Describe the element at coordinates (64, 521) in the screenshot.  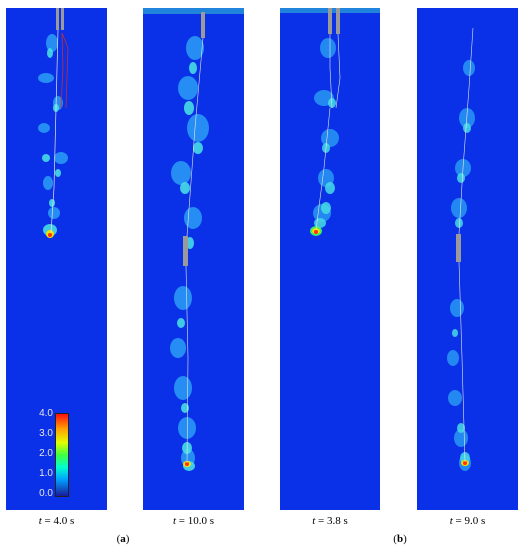
I see `time-value: 4.0 s` at that location.